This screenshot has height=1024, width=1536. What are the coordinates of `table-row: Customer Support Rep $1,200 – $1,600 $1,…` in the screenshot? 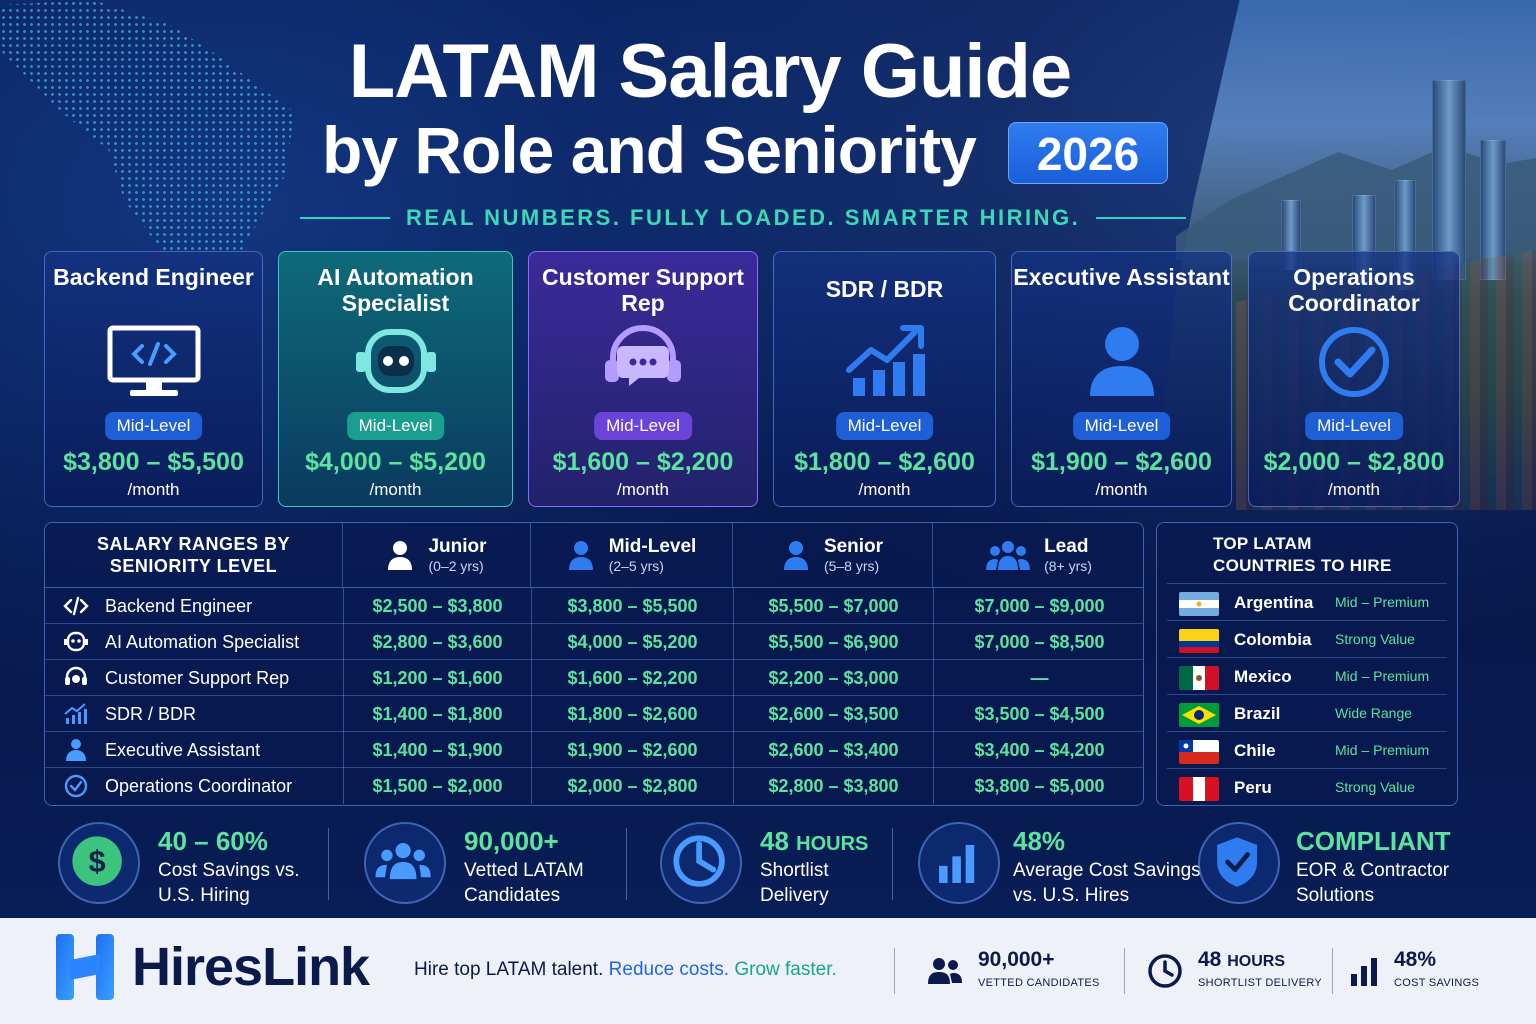 It's located at (594, 678).